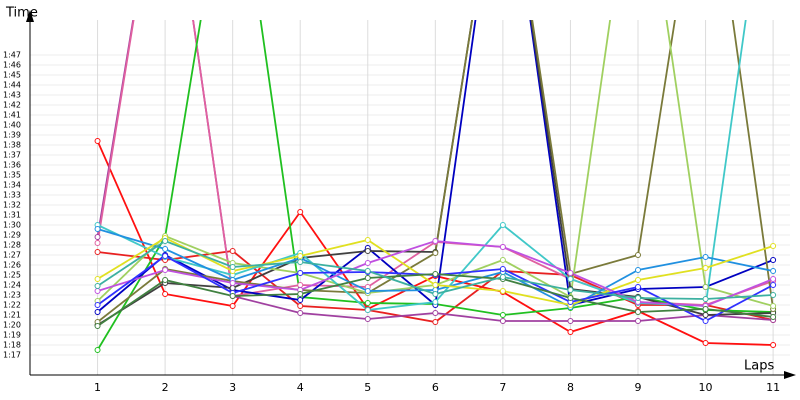 Image resolution: width=800 pixels, height=400 pixels. Describe the element at coordinates (367, 387) in the screenshot. I see `x-tick-label: 5` at that location.